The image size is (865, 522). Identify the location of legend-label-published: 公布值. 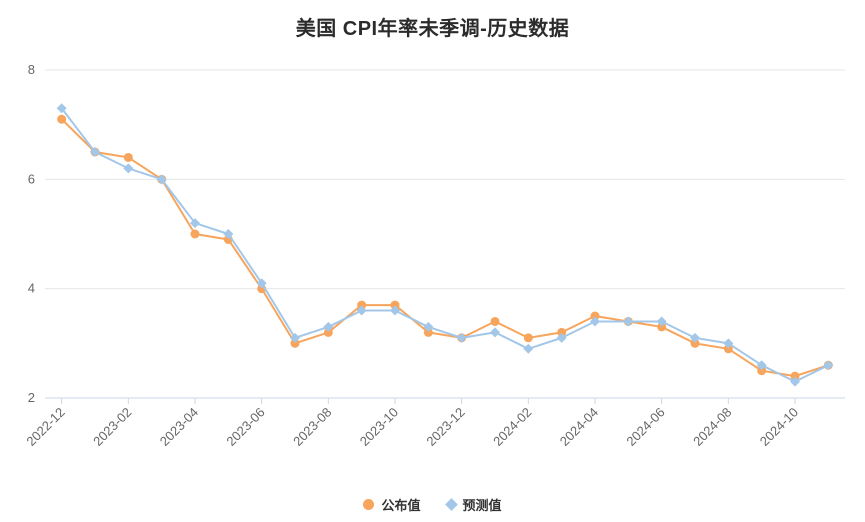
(401, 505).